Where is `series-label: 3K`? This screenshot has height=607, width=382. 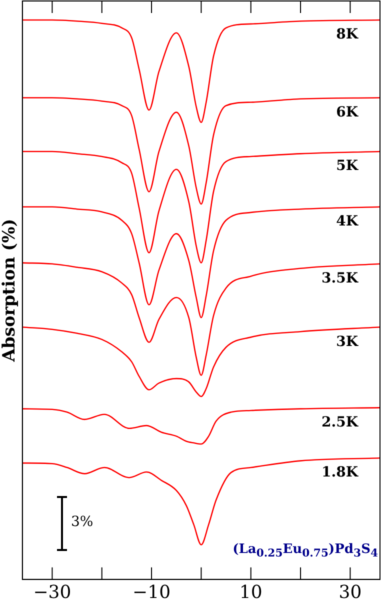 series-label: 3K is located at coordinates (347, 342).